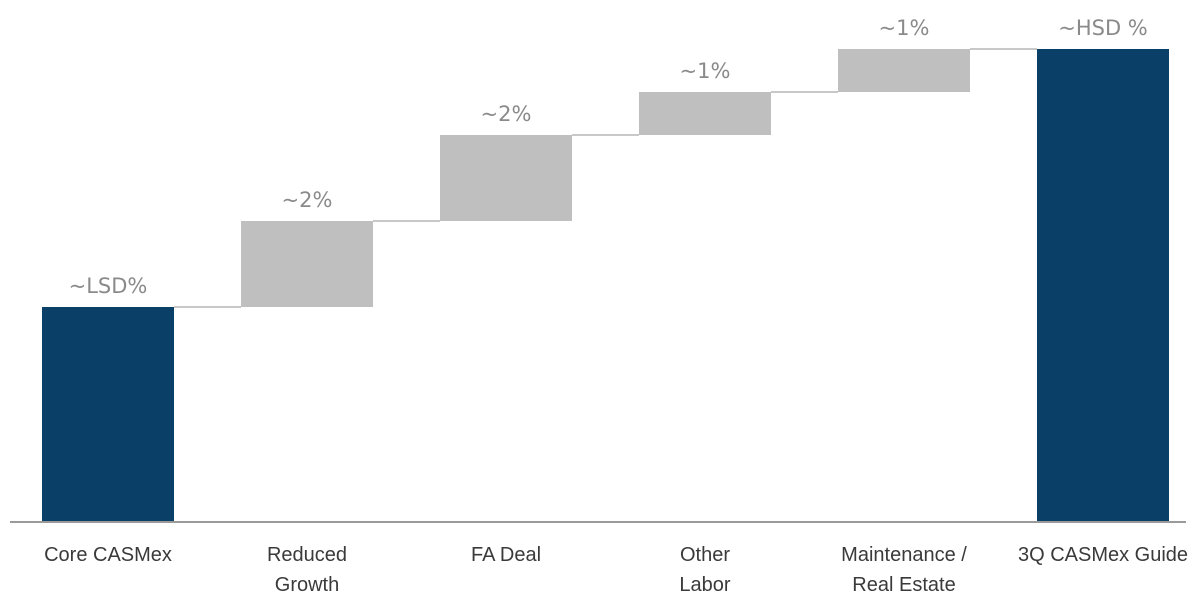 The width and height of the screenshot is (1196, 594). What do you see at coordinates (904, 555) in the screenshot?
I see `category-label-line: Maintenance /` at bounding box center [904, 555].